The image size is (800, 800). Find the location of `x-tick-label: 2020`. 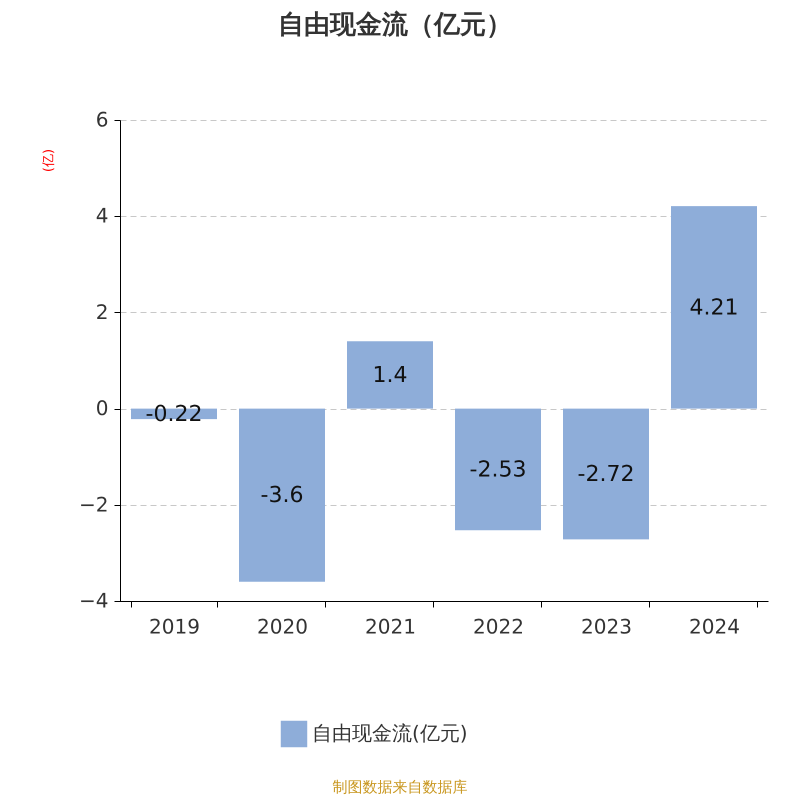

x-tick-label: 2020 is located at coordinates (282, 626).